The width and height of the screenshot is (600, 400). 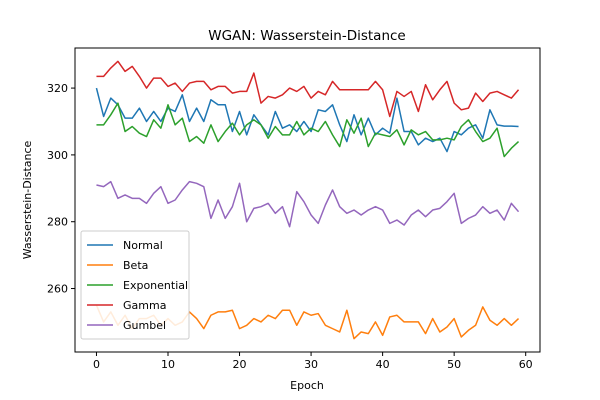 I want to click on y-axis-title: Wasserstein-Distance, so click(x=27, y=199).